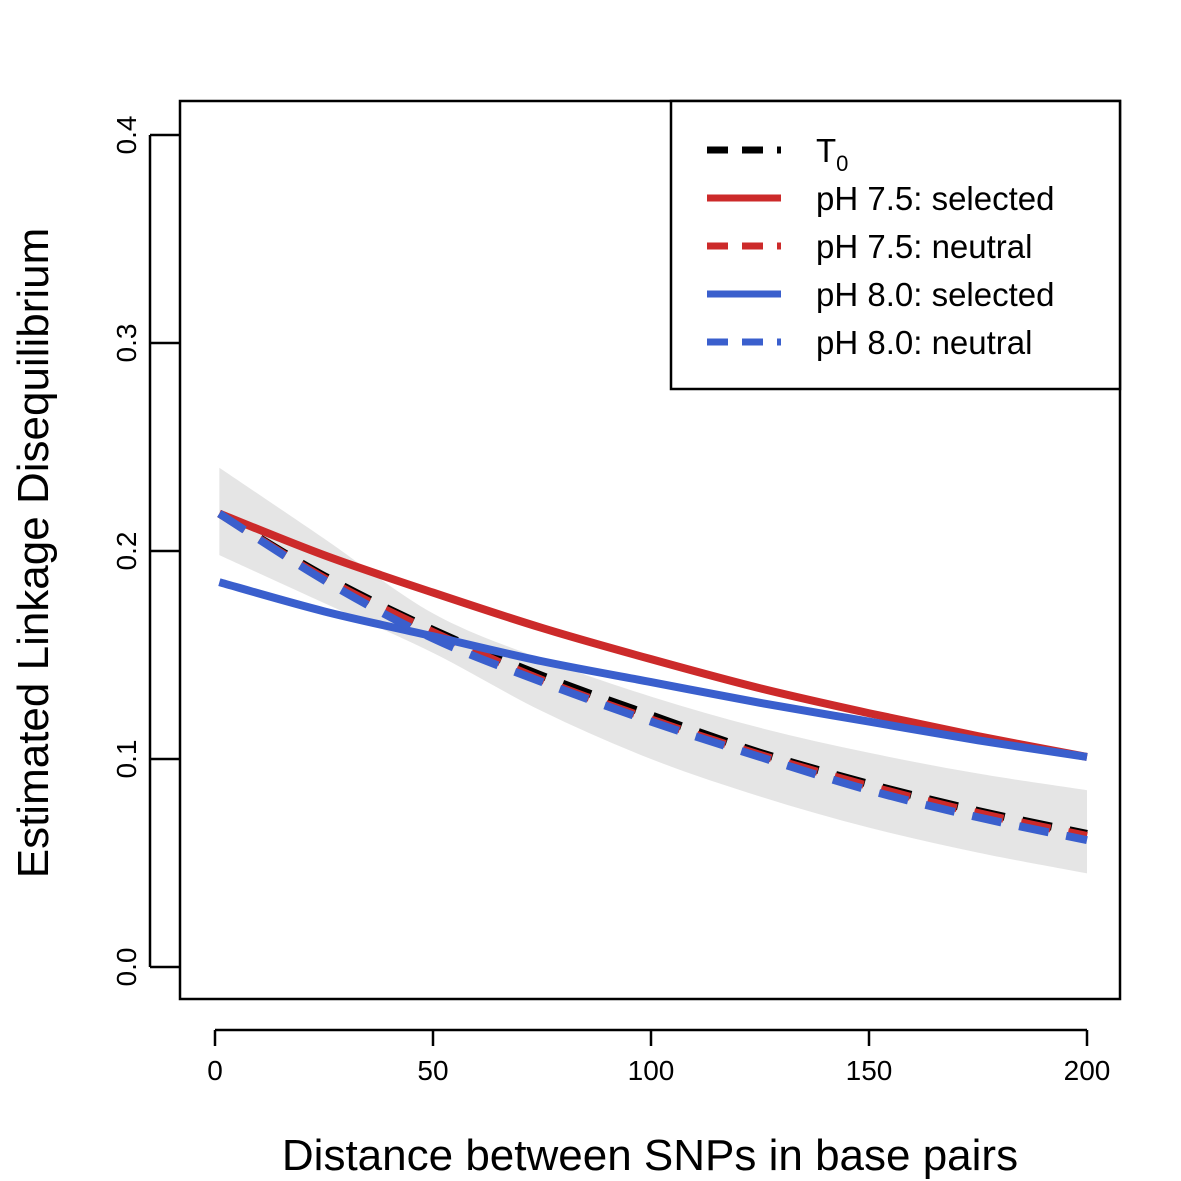 This screenshot has height=1181, width=1181. Describe the element at coordinates (145, 551) in the screenshot. I see `y-axis: 0.0 0.1 0.2 0.3 0.4` at that location.